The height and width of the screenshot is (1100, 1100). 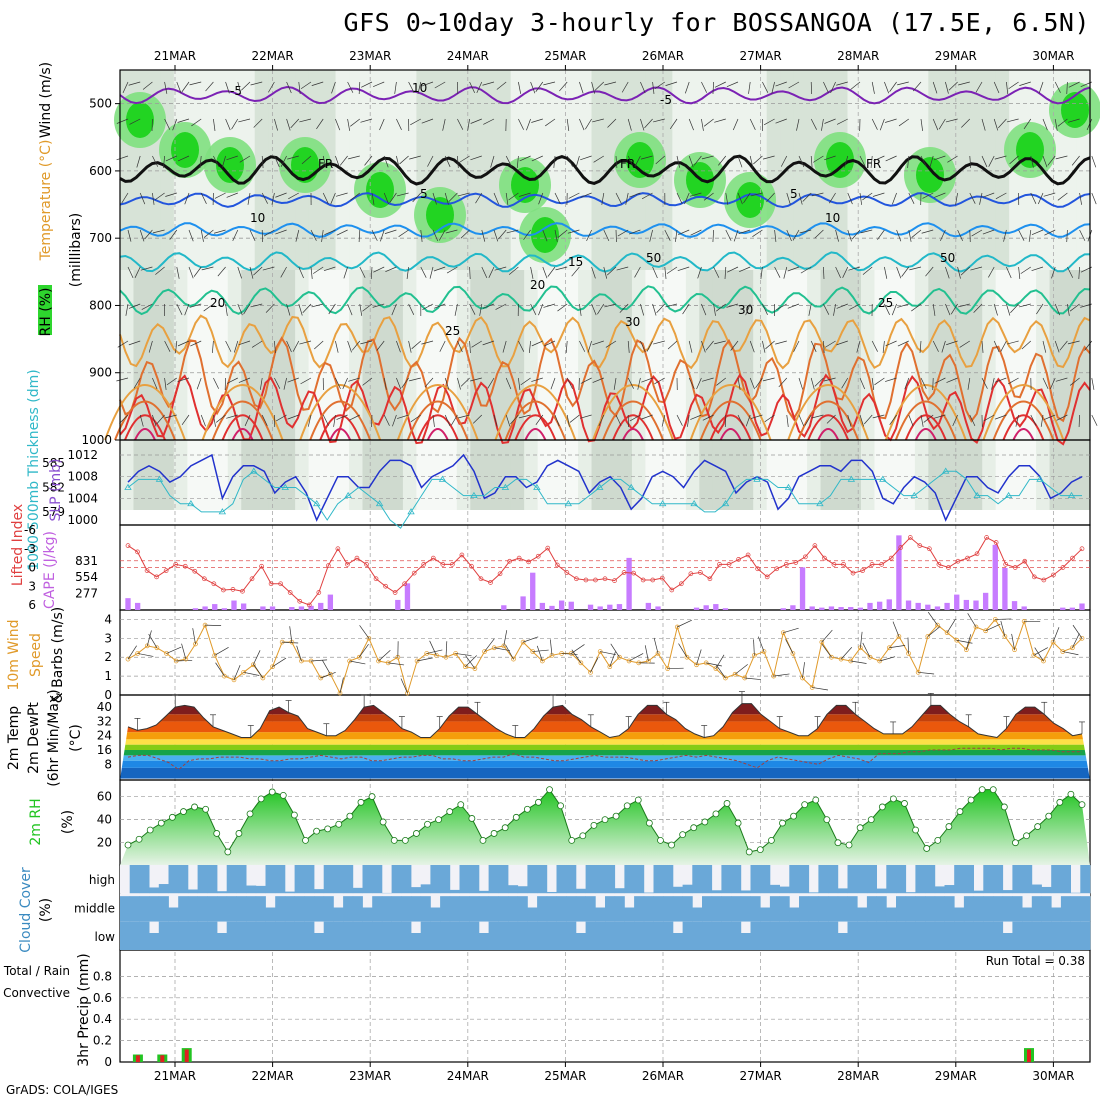 What do you see at coordinates (1053, 1076) in the screenshot?
I see `x-tick-label-bottom: 30MAR` at bounding box center [1053, 1076].